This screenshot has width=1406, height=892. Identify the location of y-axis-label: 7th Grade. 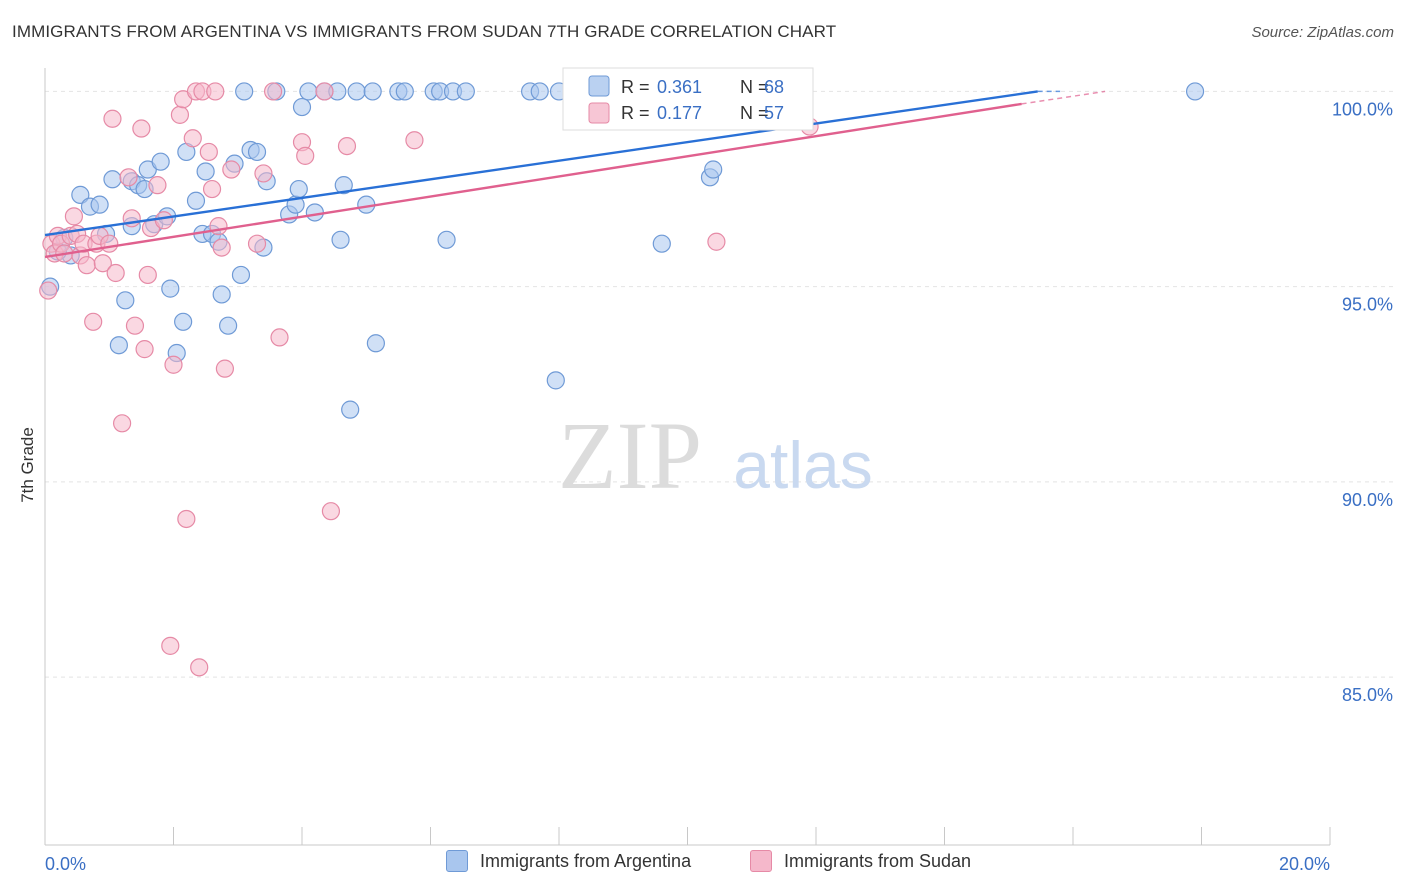
(27, 465).